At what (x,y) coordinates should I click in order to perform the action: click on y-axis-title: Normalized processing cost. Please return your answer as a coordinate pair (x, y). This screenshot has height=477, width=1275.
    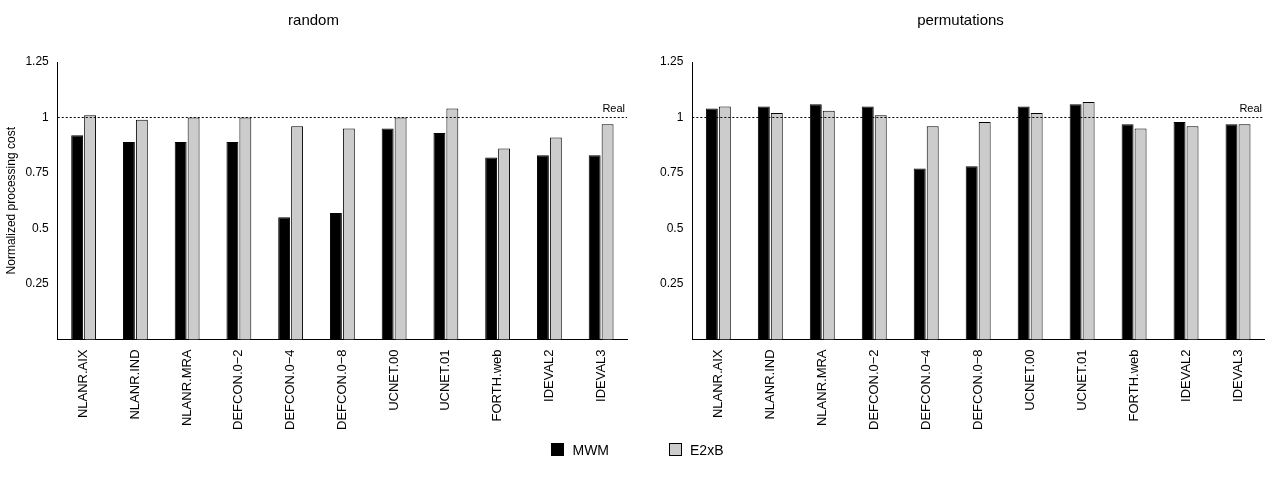
    Looking at the image, I should click on (10, 200).